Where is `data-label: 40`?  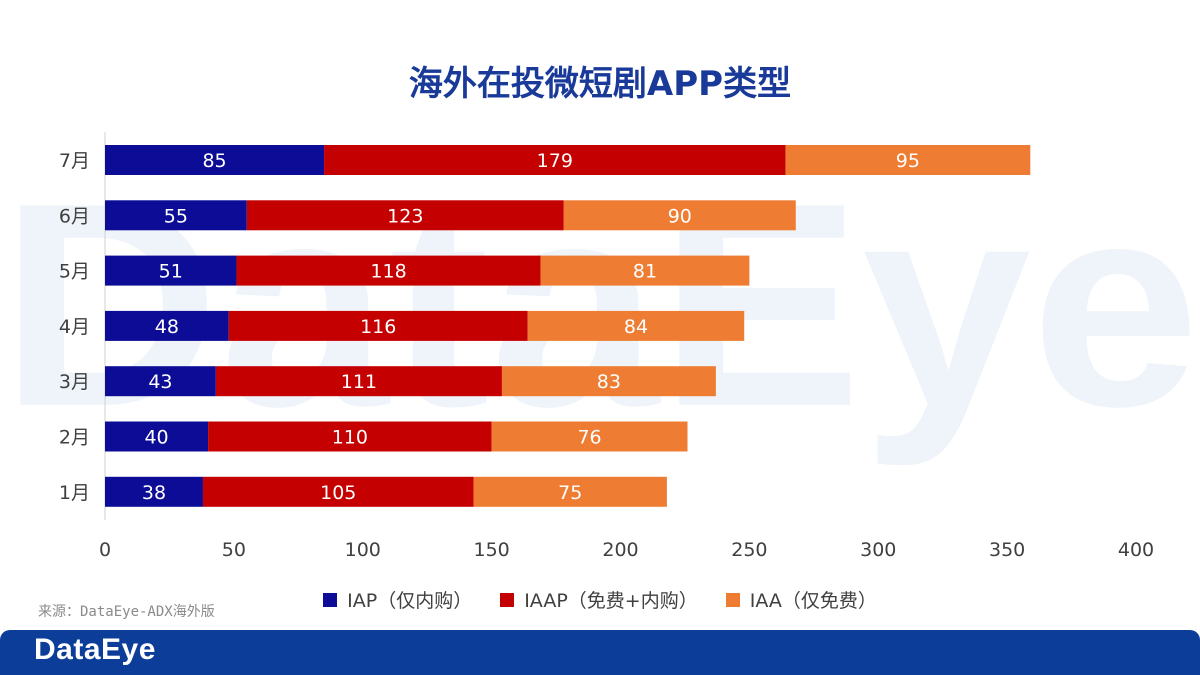
data-label: 40 is located at coordinates (156, 438).